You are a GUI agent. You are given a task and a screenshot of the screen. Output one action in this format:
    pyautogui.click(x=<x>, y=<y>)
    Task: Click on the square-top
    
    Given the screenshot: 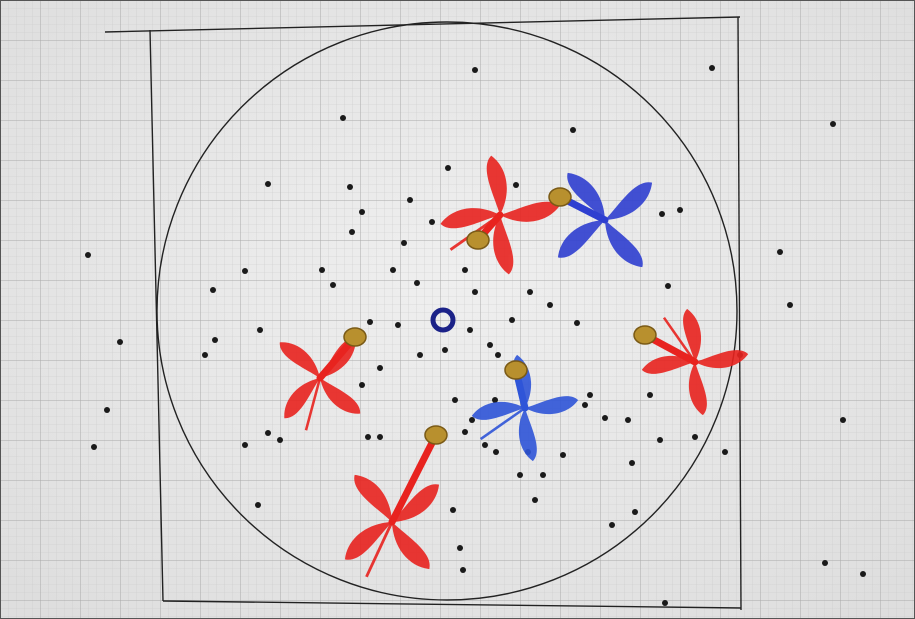 What is the action you would take?
    pyautogui.click(x=422, y=24)
    